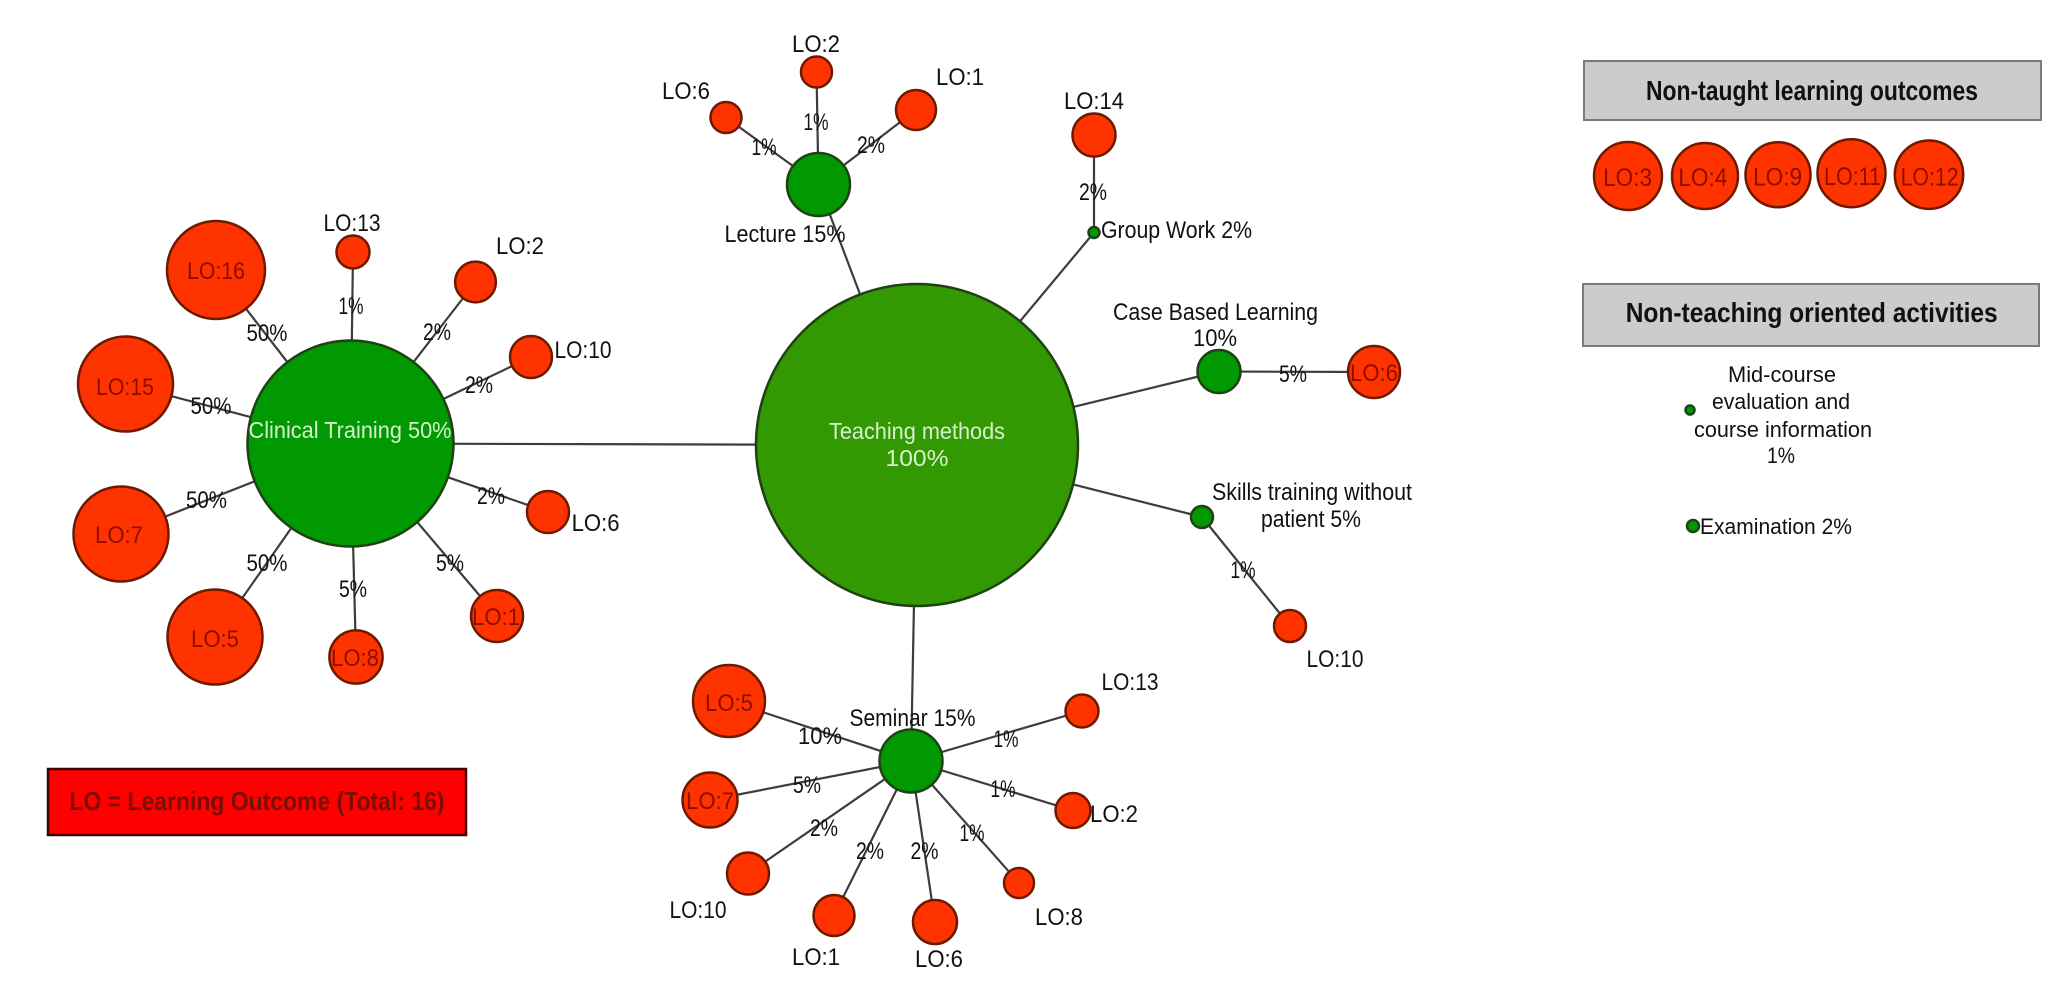 The height and width of the screenshot is (1001, 2059). I want to click on svg-text: LO:11, so click(1852, 177).